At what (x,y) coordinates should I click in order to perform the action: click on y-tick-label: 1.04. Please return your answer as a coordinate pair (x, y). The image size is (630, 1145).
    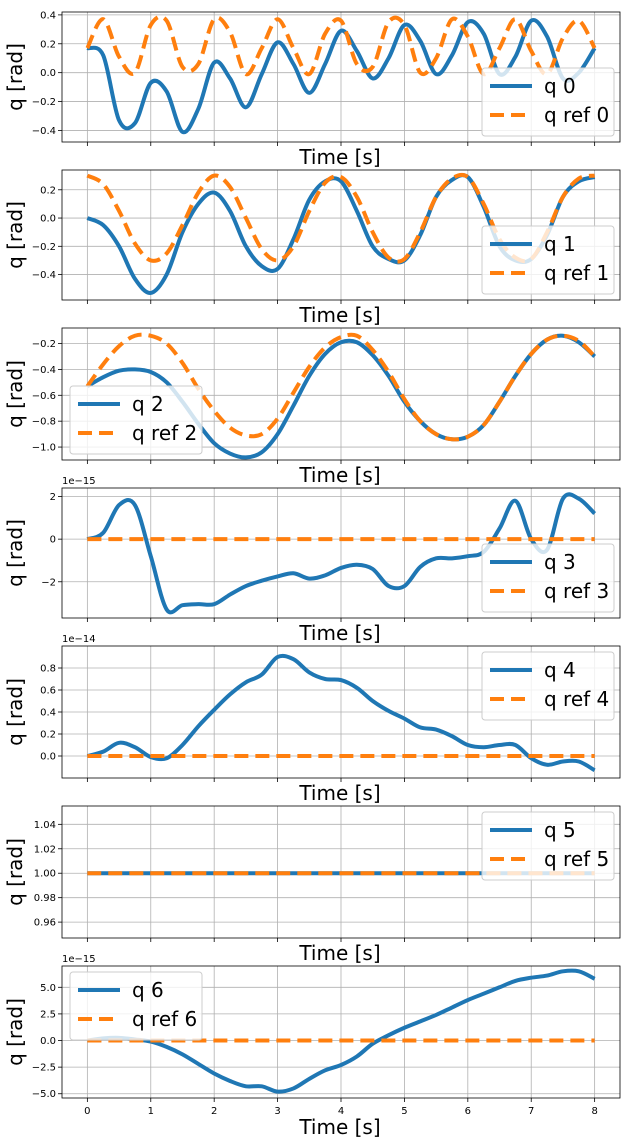
    Looking at the image, I should click on (45, 825).